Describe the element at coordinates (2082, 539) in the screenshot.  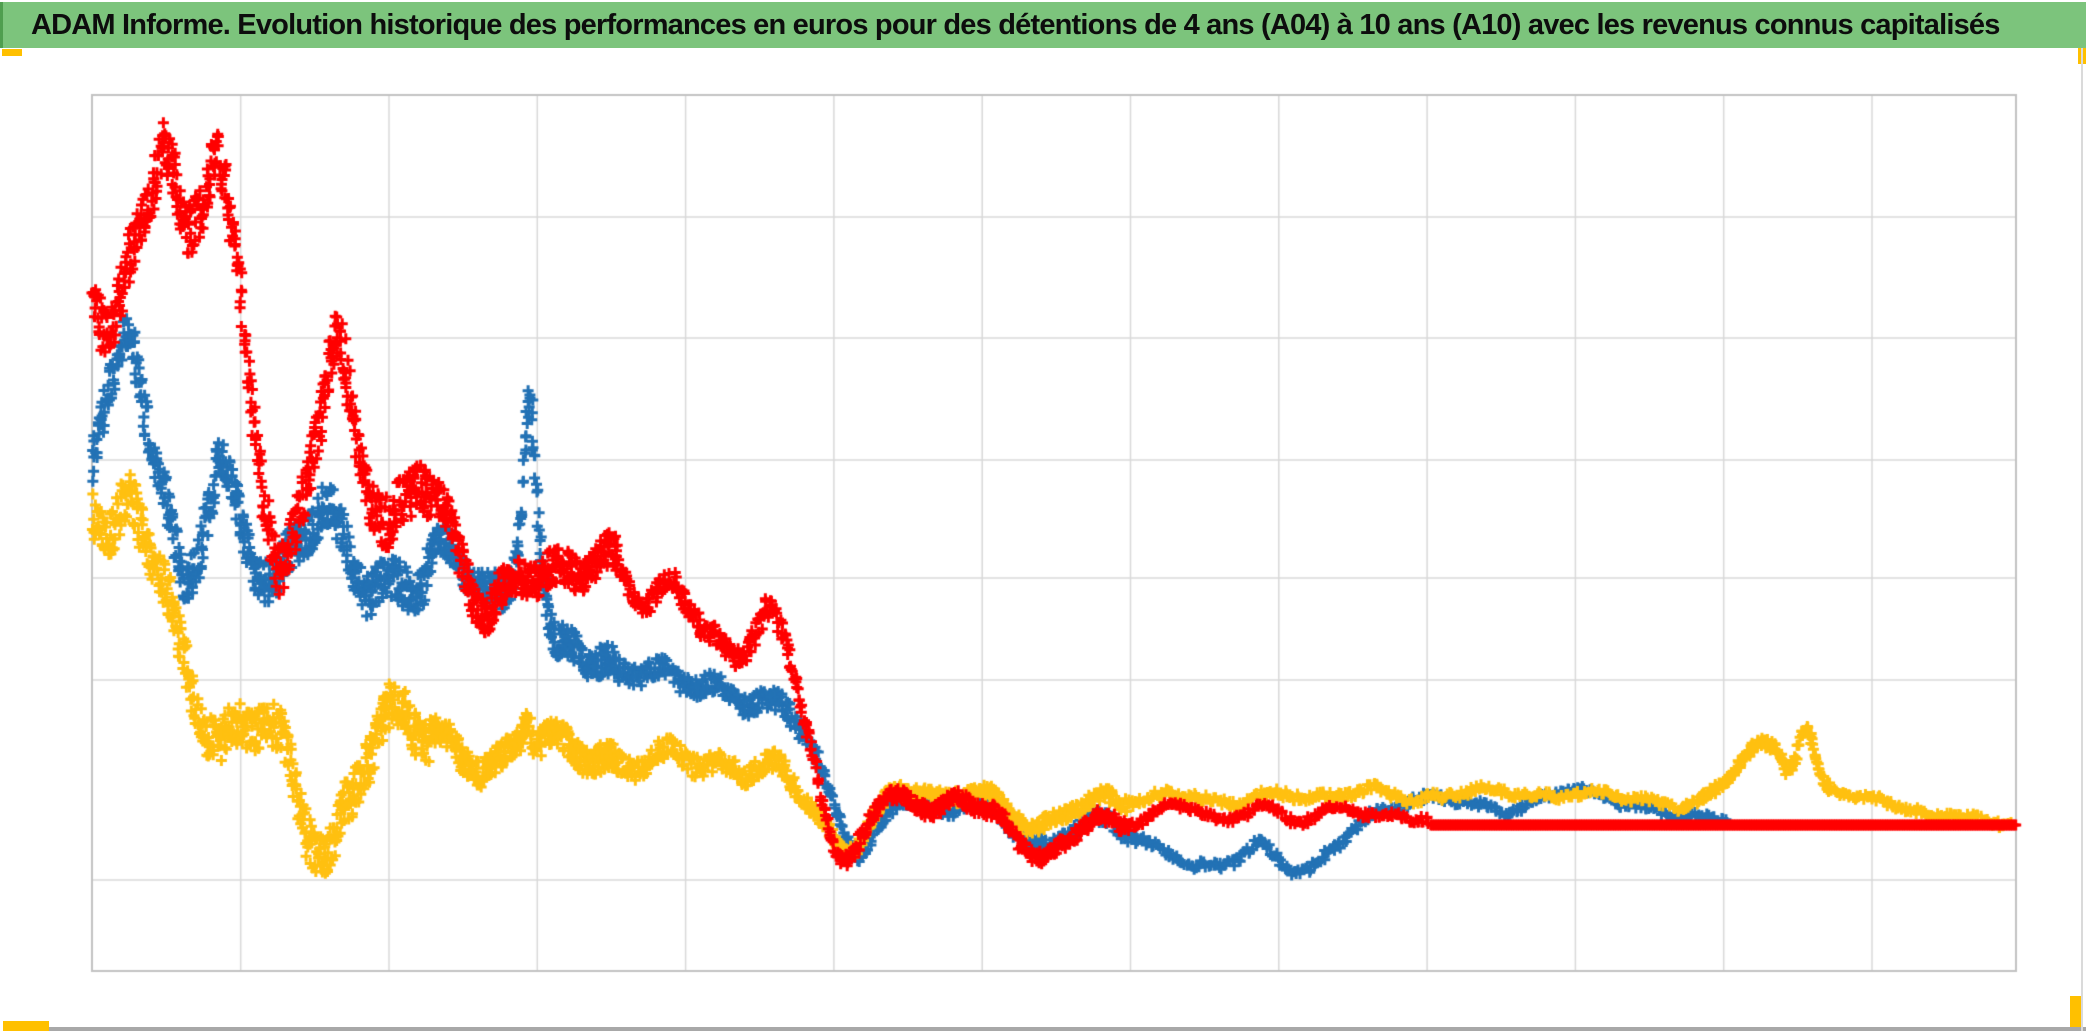
I see `page-right-border` at that location.